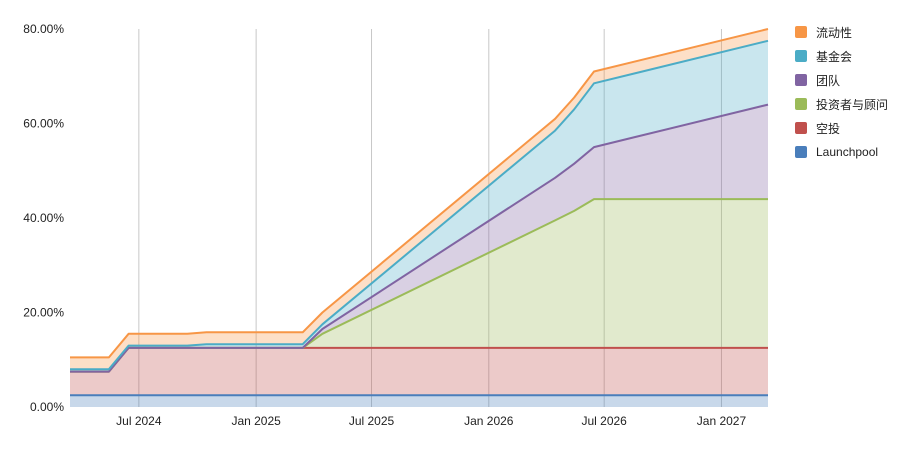  What do you see at coordinates (834, 32) in the screenshot?
I see `legend-label: 流动性` at bounding box center [834, 32].